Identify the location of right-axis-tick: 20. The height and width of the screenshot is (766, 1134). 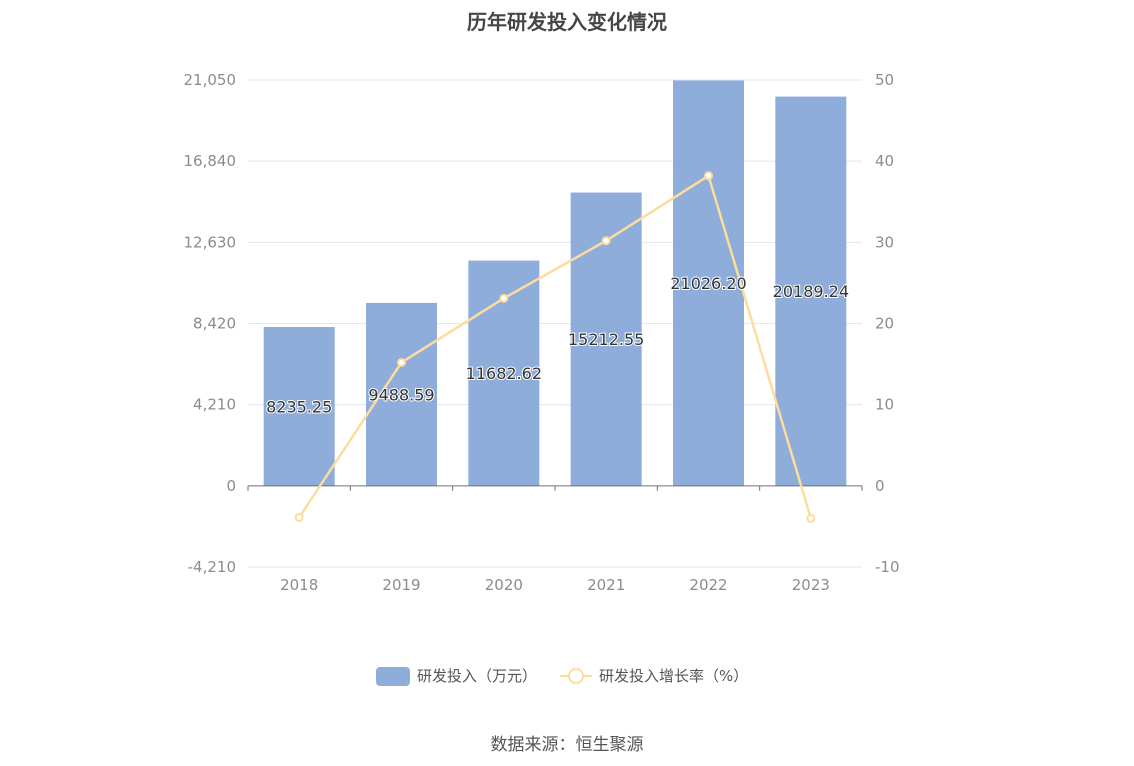
(884, 324).